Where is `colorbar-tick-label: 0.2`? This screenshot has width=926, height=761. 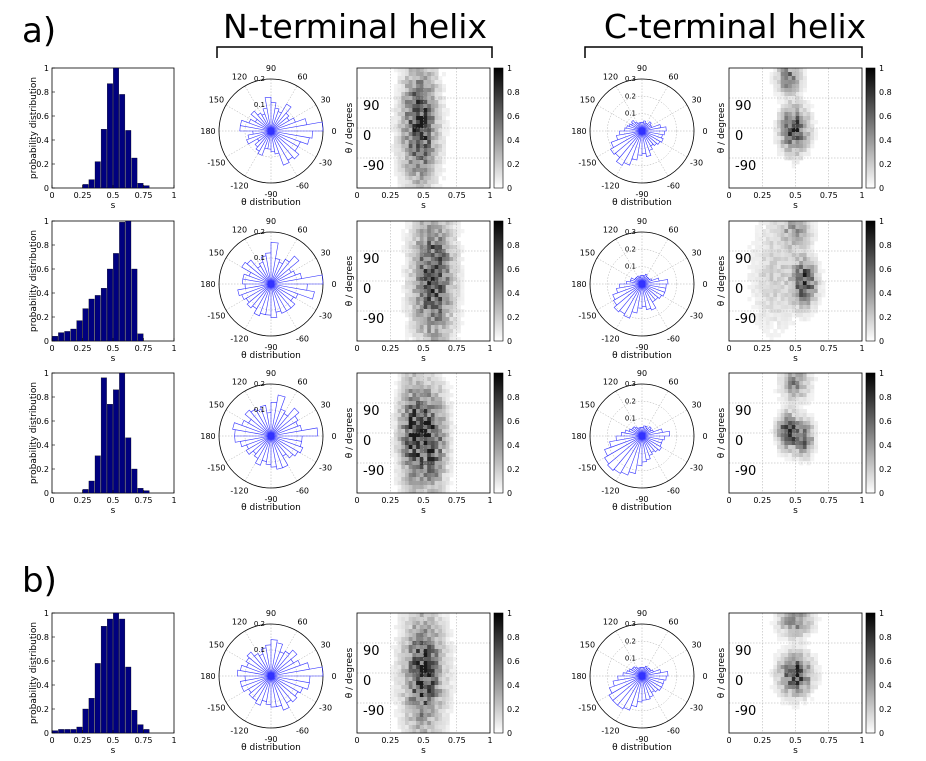
colorbar-tick-label: 0.2 is located at coordinates (513, 164).